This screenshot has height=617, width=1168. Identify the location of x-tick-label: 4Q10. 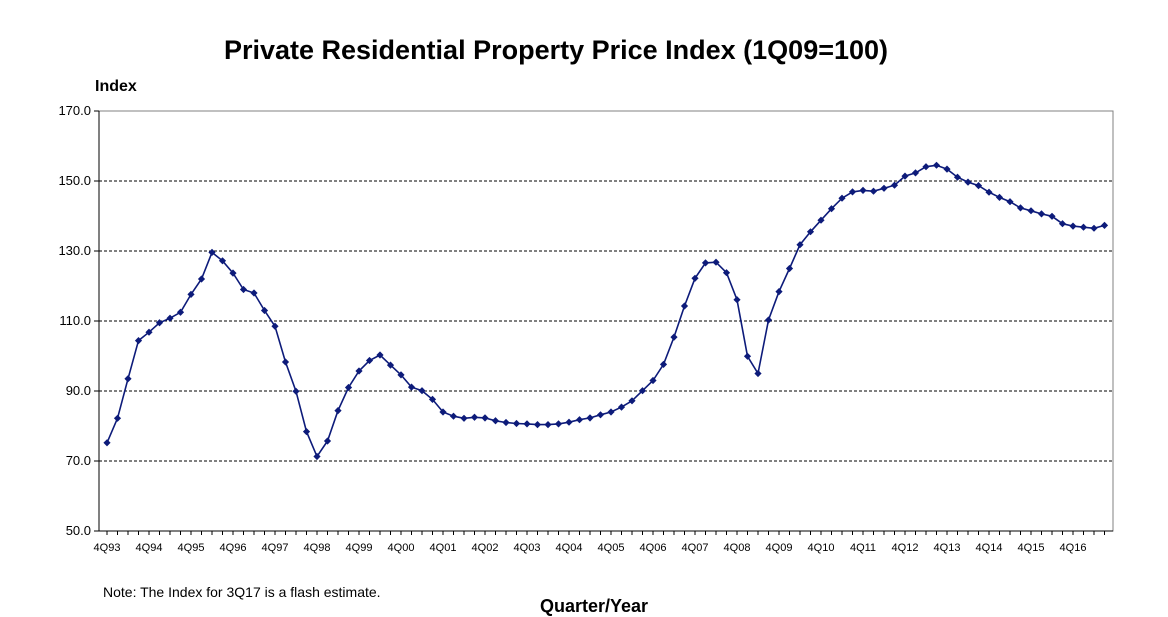
(821, 548).